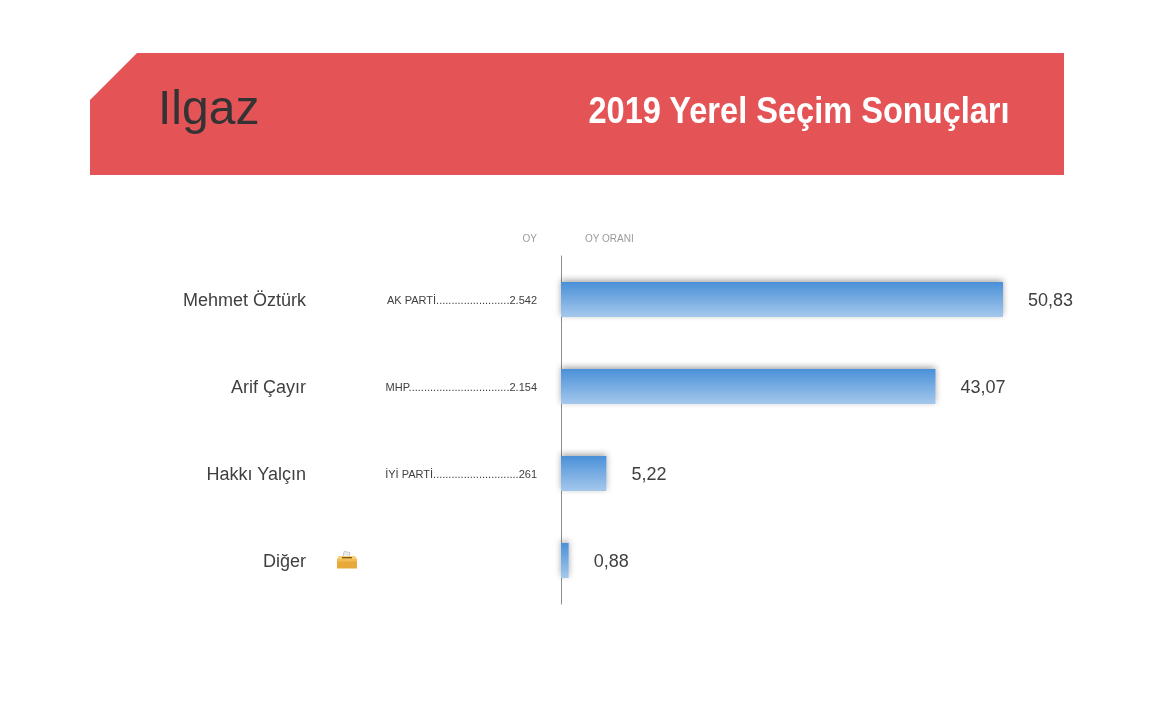 The height and width of the screenshot is (703, 1150). Describe the element at coordinates (799, 111) in the screenshot. I see `chart-subtitle: 2019 Yerel Seçim Sonuçları` at that location.